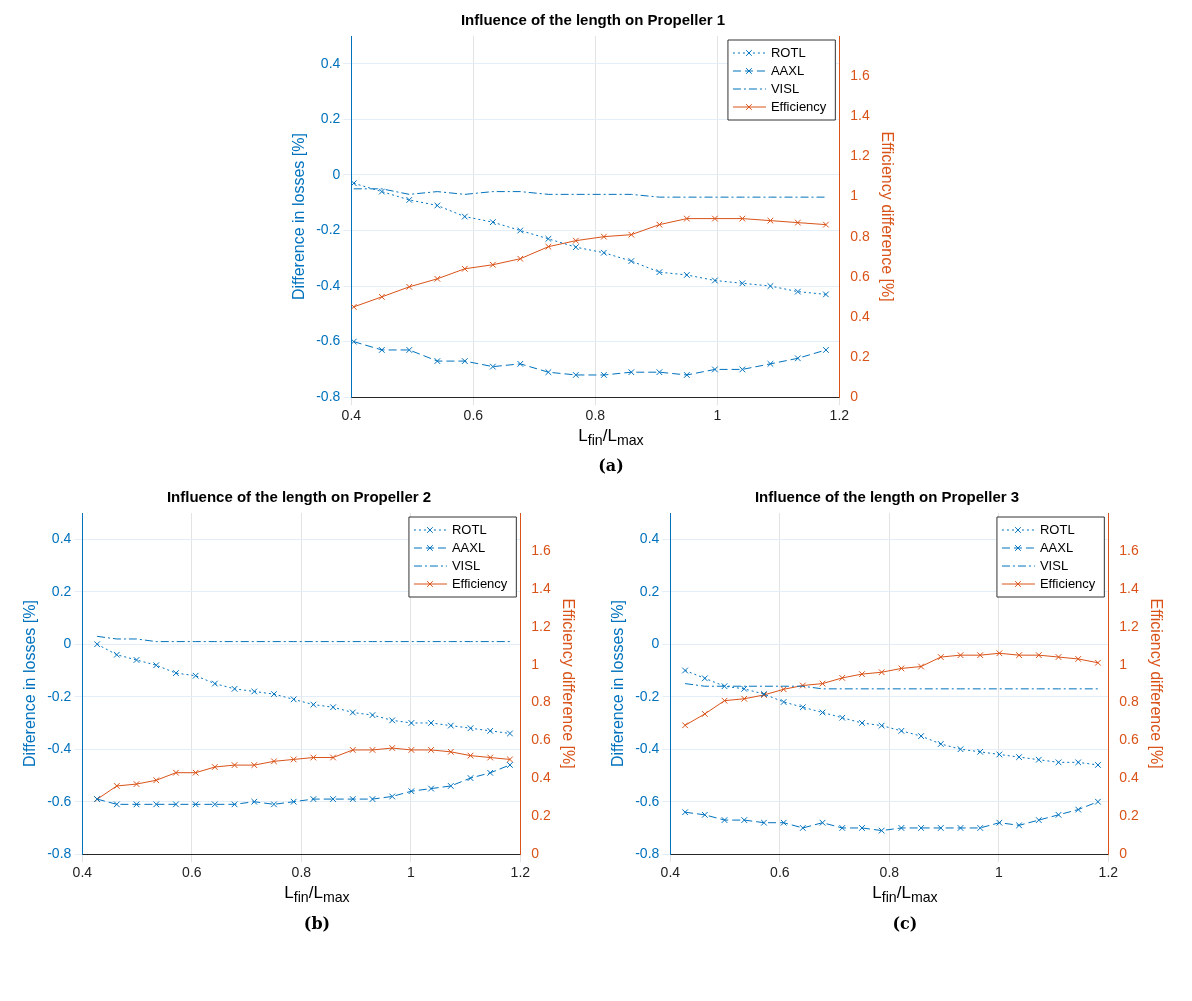  What do you see at coordinates (299, 497) in the screenshot?
I see `chart-title: Influence of the length on Propeller 2` at bounding box center [299, 497].